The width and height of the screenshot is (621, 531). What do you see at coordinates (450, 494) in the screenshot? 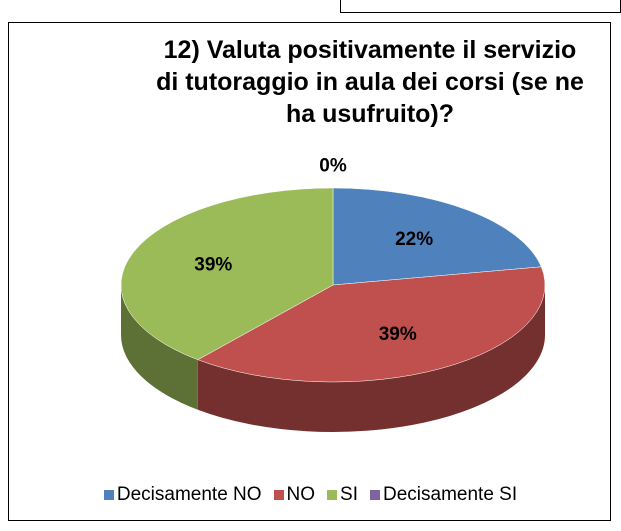
I see `legend-label: Decisamente SI` at bounding box center [450, 494].